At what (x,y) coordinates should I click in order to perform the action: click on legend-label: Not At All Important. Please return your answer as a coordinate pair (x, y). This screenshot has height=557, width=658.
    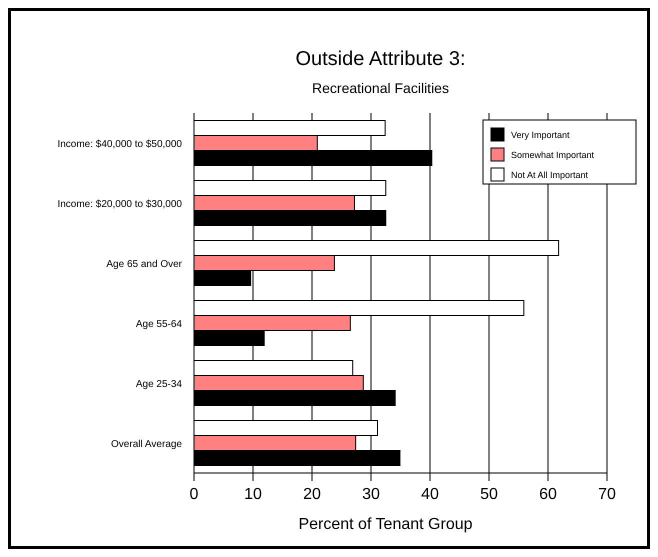
    Looking at the image, I should click on (550, 175).